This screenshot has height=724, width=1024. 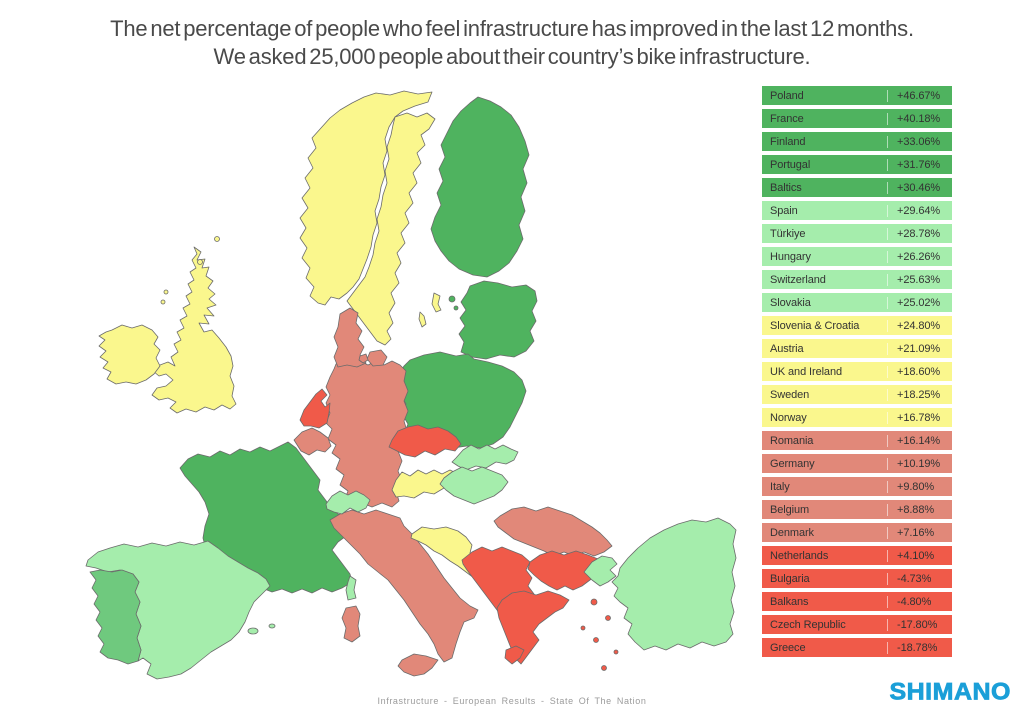 I want to click on legend-country-label: Denmark, so click(x=792, y=532).